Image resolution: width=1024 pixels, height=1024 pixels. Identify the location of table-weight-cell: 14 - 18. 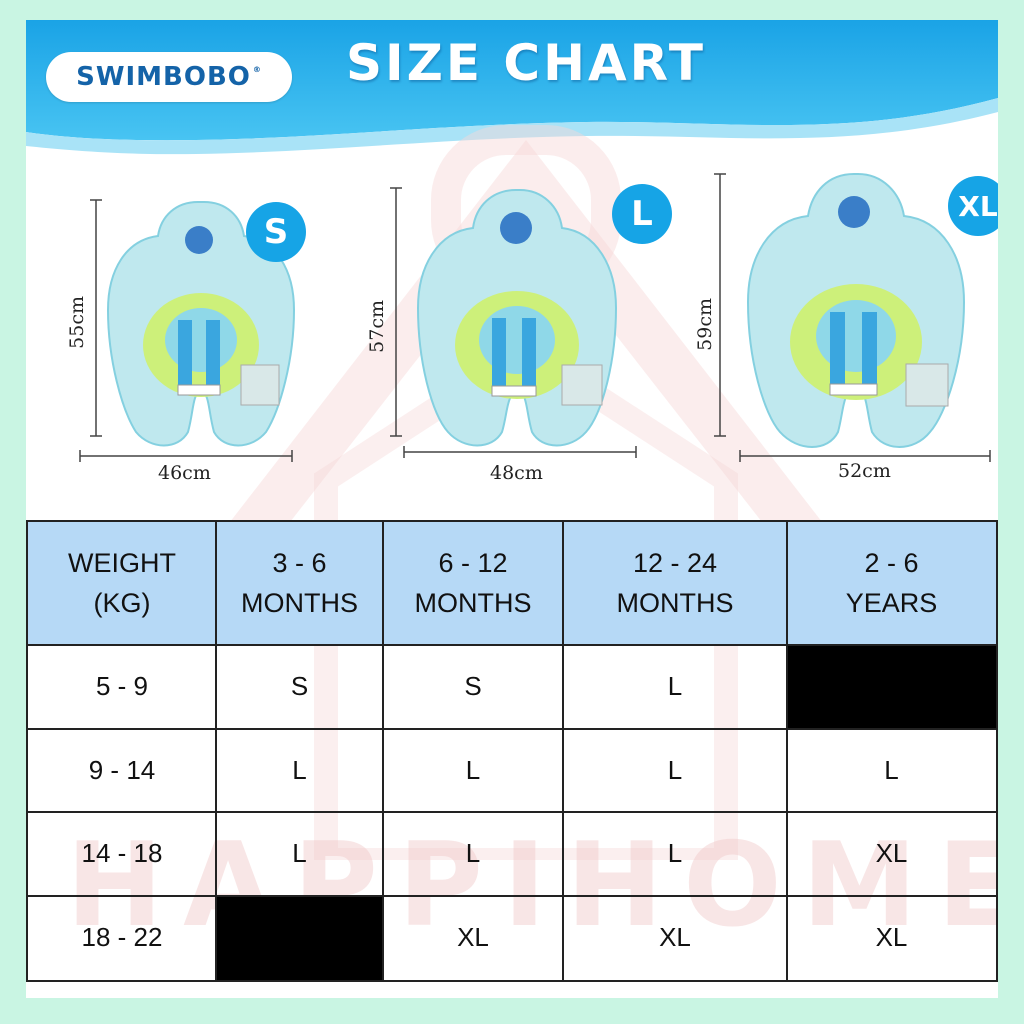
(122, 853).